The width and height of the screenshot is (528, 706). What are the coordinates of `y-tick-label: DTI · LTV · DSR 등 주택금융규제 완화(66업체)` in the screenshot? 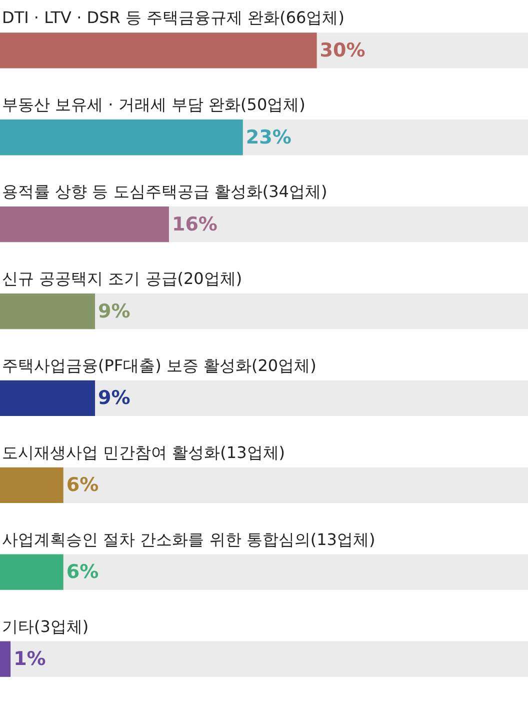 It's located at (173, 17).